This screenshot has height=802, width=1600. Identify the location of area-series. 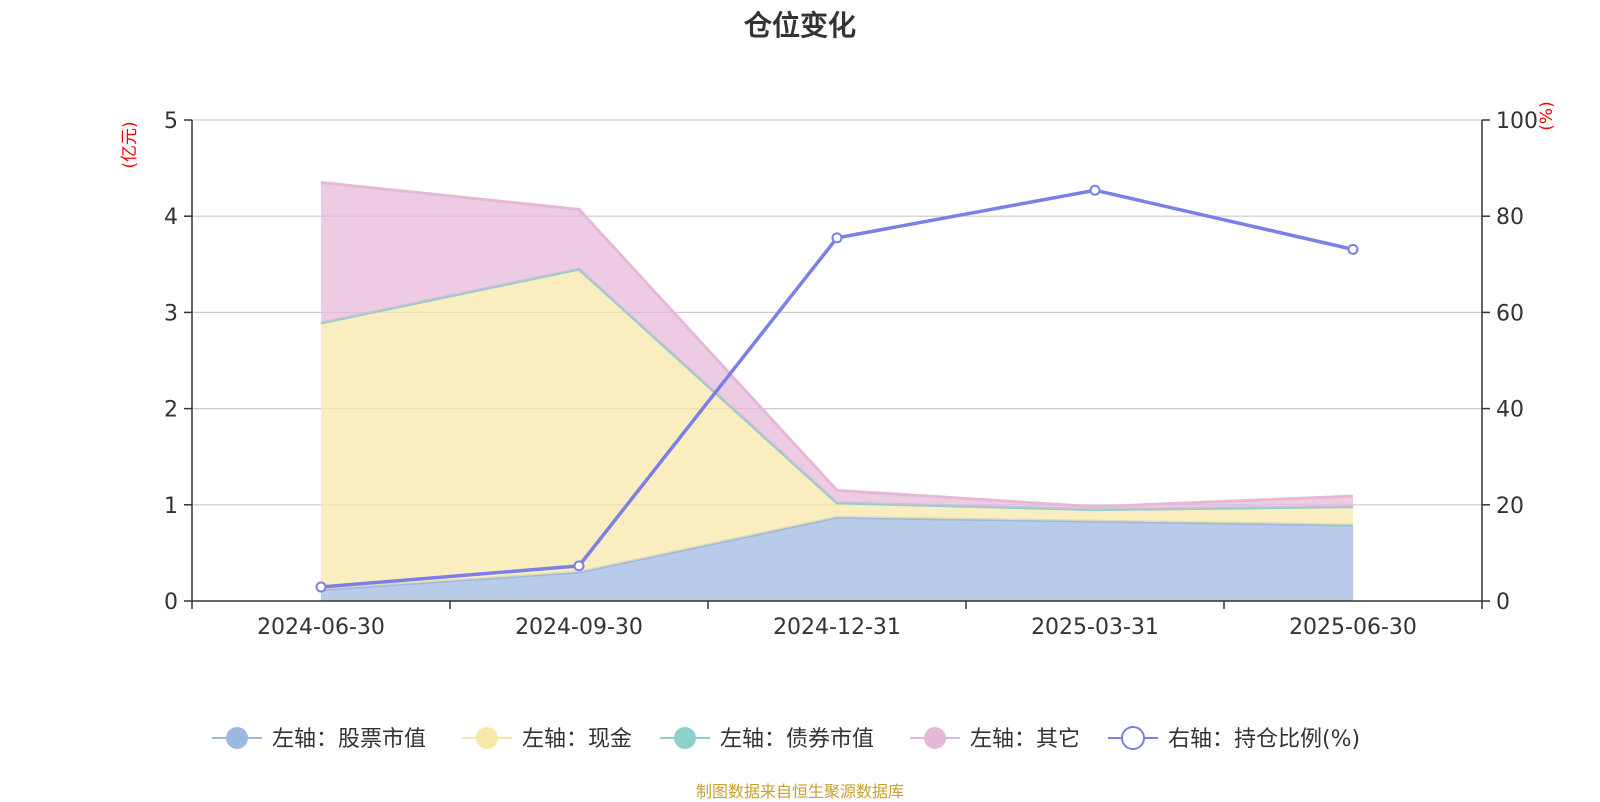
(837, 559).